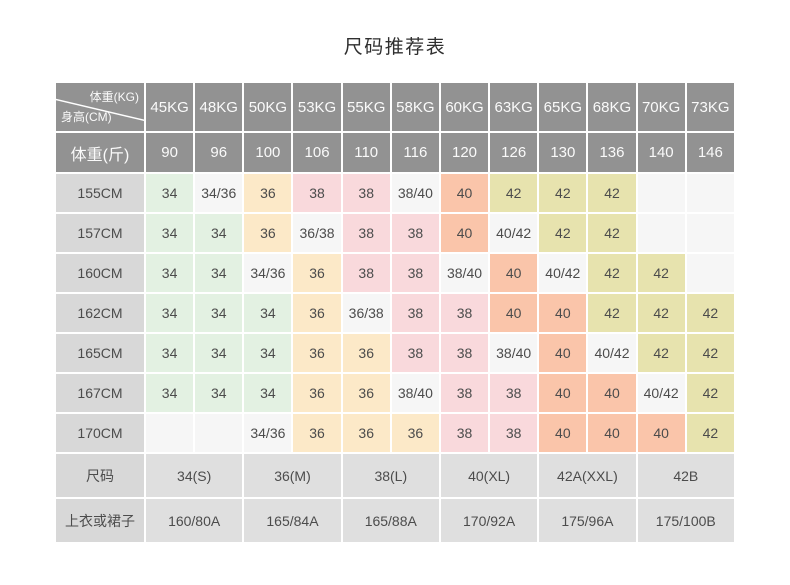  I want to click on jin-label-cell: 体重(斤), so click(100, 152).